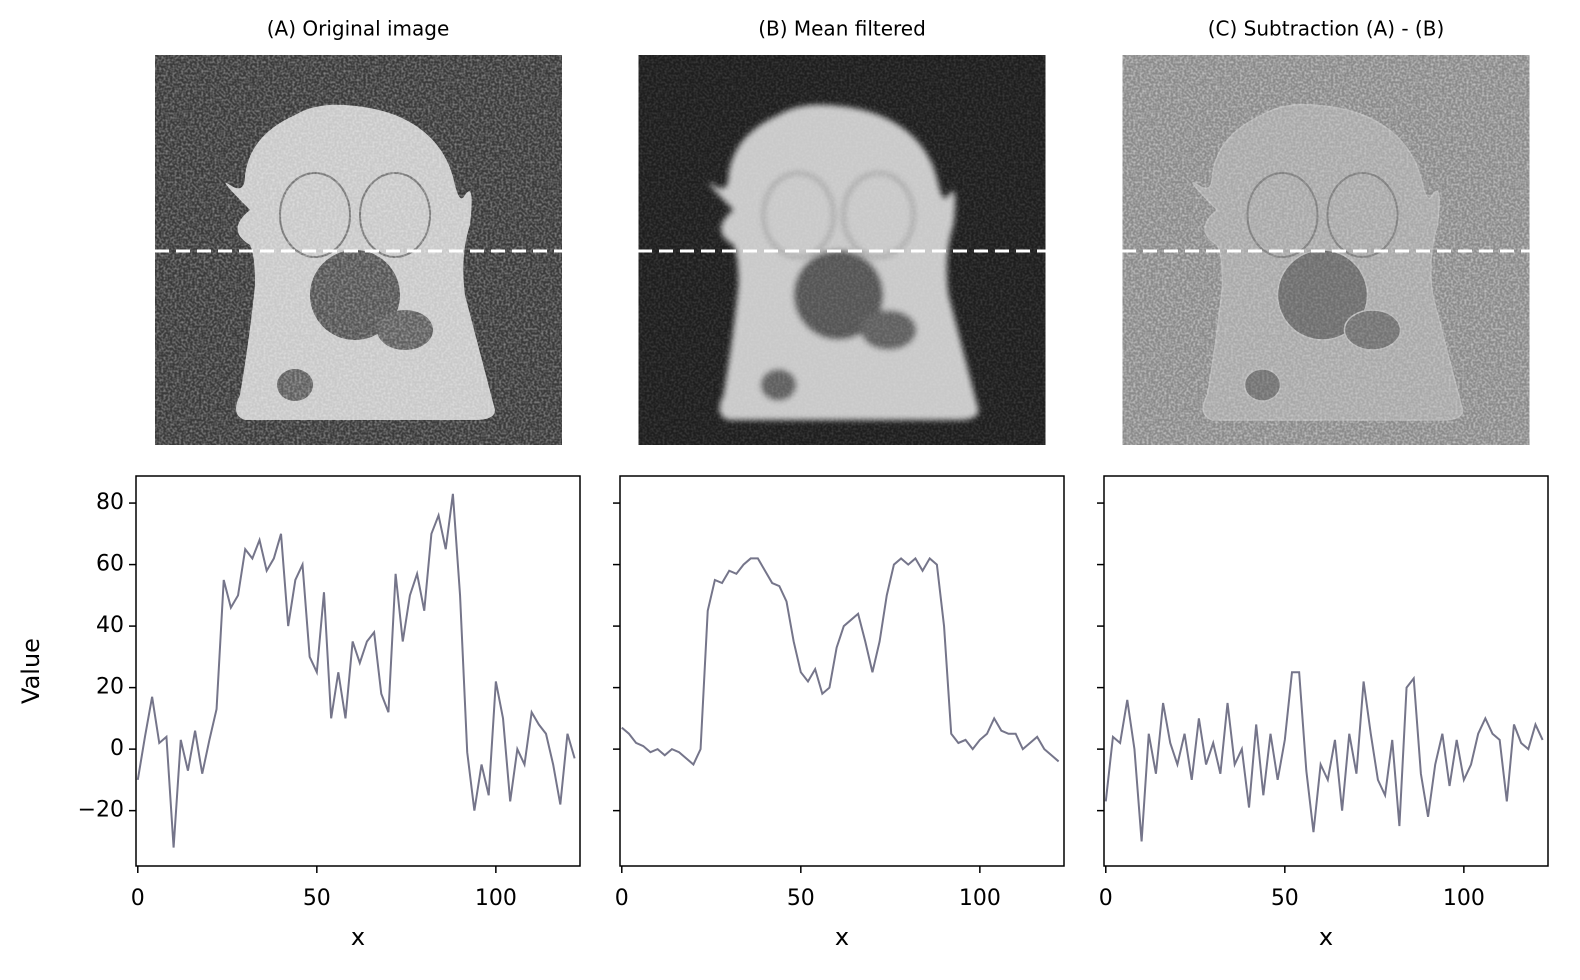 The width and height of the screenshot is (1580, 980). What do you see at coordinates (842, 250) in the screenshot?
I see `image-b` at bounding box center [842, 250].